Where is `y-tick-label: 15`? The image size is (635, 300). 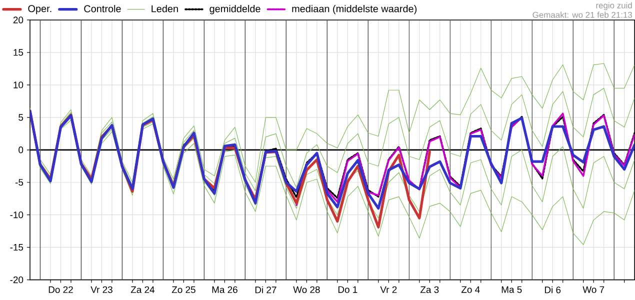 y-tick-label: 15 is located at coordinates (19, 52).